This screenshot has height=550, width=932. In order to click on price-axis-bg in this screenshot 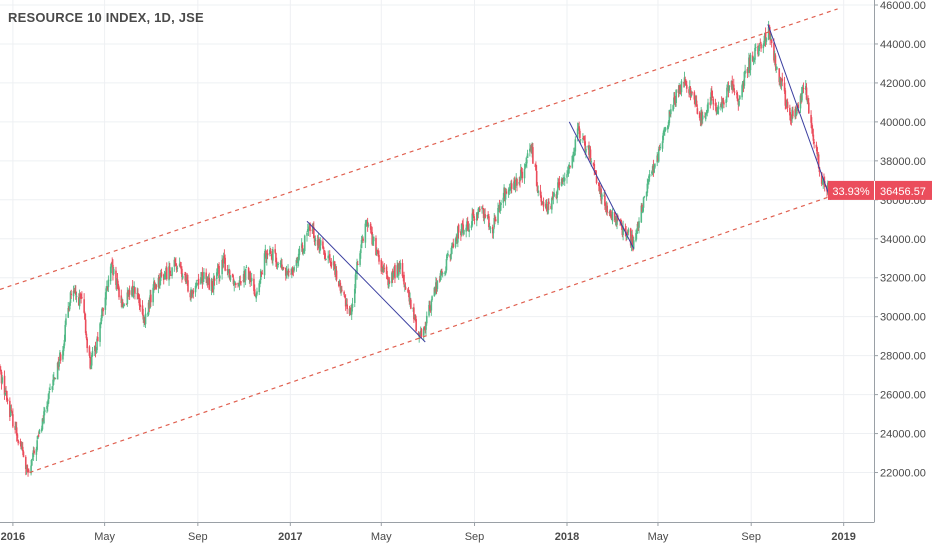, I will do `click(903, 275)`.